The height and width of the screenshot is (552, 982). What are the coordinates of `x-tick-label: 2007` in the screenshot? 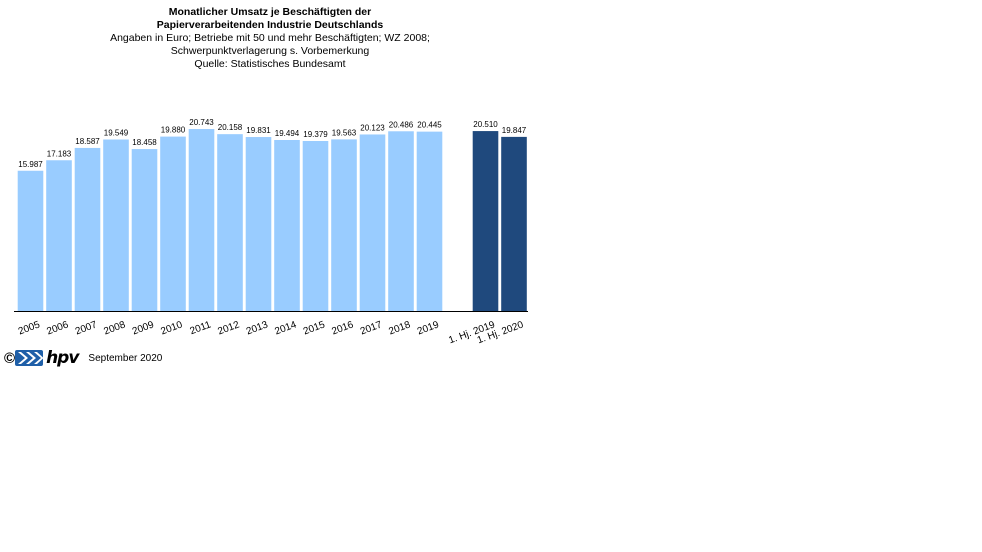 It's located at (86, 328).